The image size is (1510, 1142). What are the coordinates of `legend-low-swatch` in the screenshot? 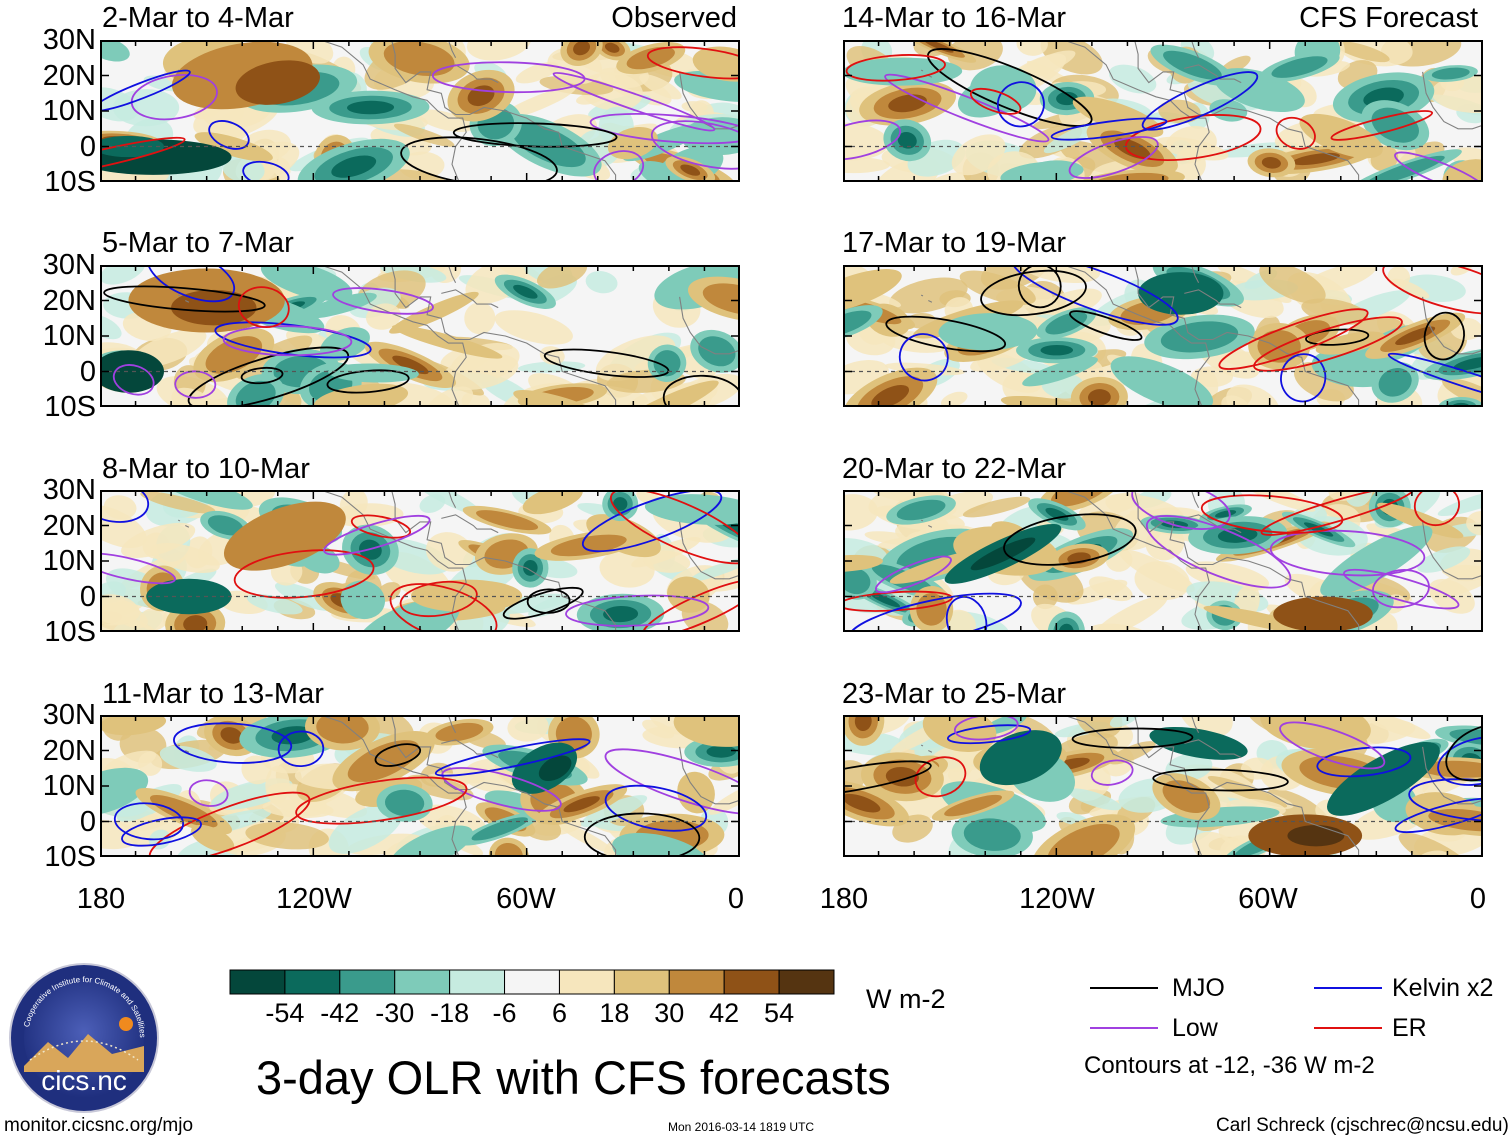 It's located at (1124, 1028).